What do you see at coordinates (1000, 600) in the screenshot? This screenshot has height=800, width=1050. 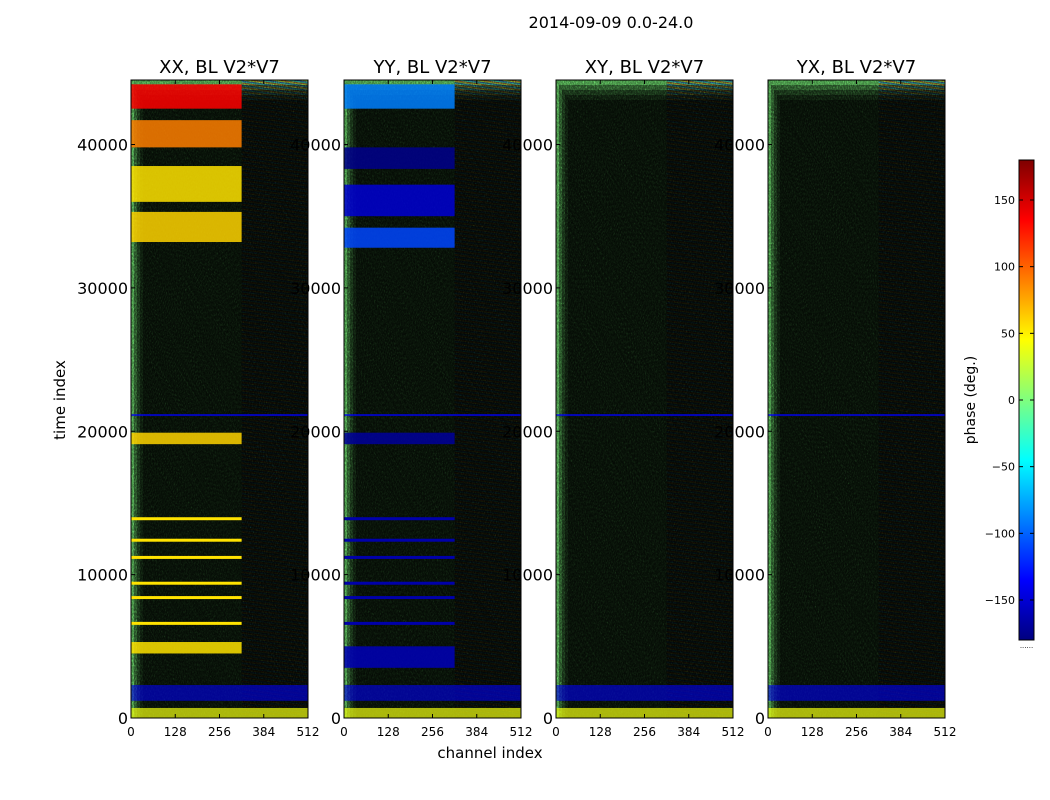 I see `colorbar-tick-label: −150` at bounding box center [1000, 600].